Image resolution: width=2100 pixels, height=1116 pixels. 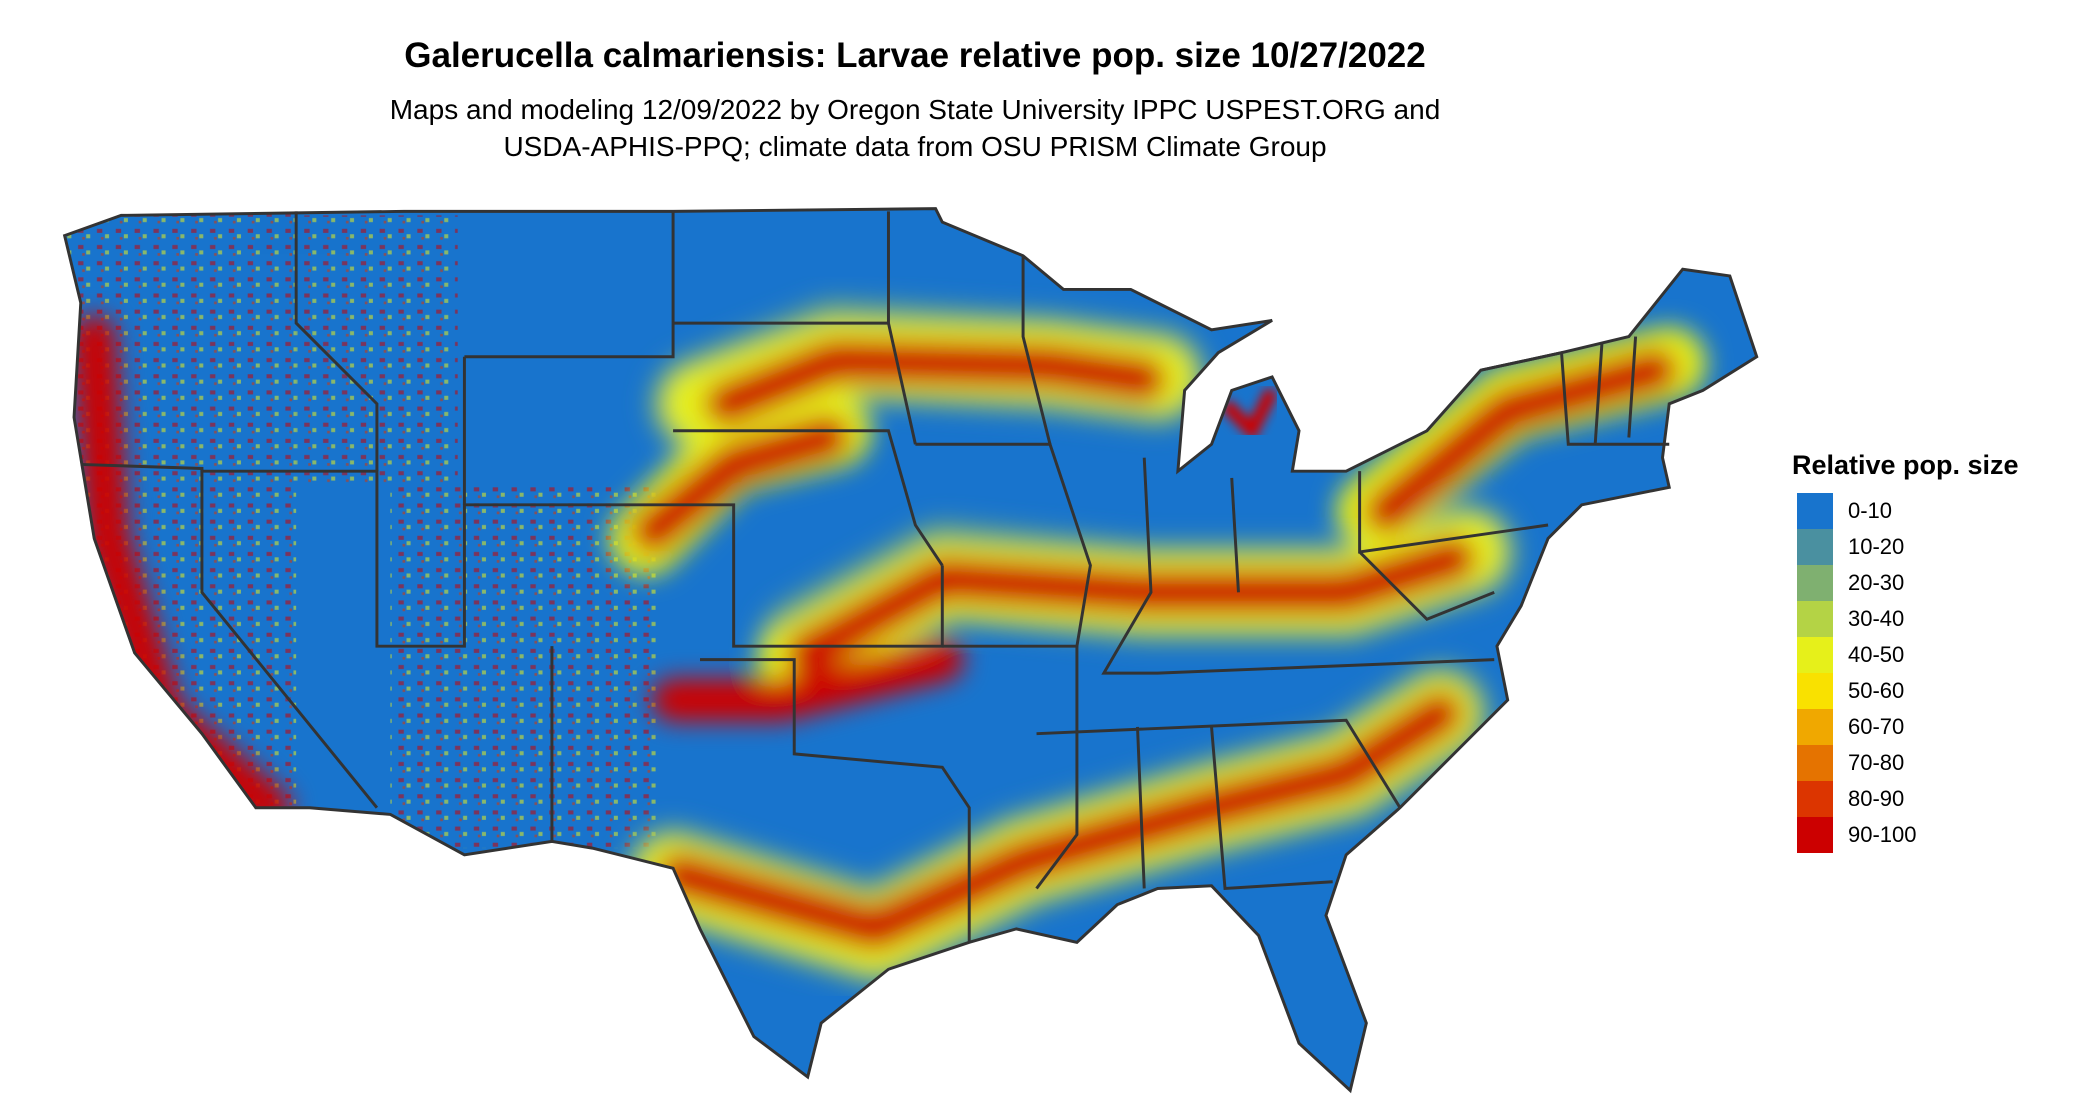 What do you see at coordinates (1908, 511) in the screenshot?
I see `legend-item: 0-10` at bounding box center [1908, 511].